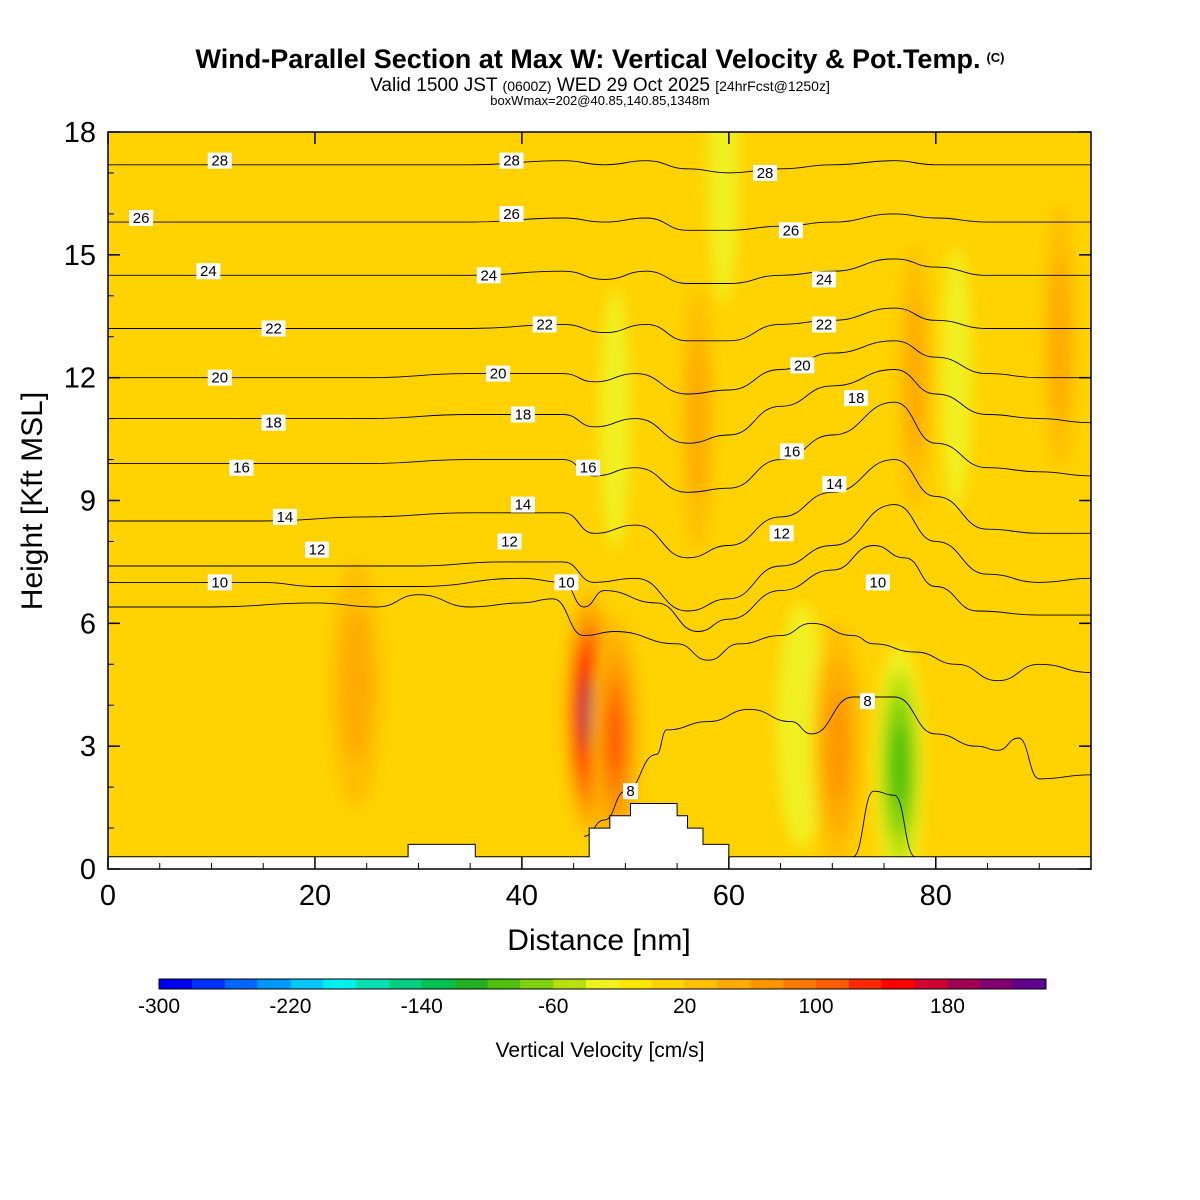 Image resolution: width=1200 pixels, height=1200 pixels. I want to click on colorbar-tick-label: -220, so click(290, 1006).